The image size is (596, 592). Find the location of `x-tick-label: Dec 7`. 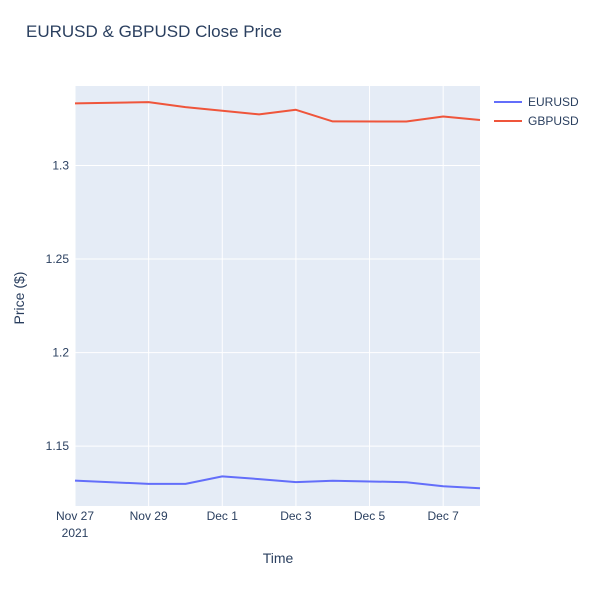

x-tick-label: Dec 7 is located at coordinates (444, 516).